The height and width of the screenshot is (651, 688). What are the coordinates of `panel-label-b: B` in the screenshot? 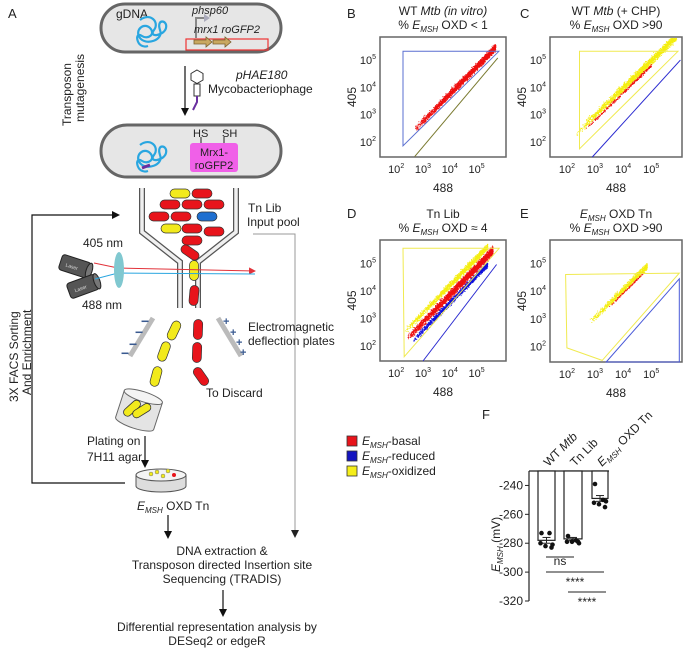 It's located at (351, 13).